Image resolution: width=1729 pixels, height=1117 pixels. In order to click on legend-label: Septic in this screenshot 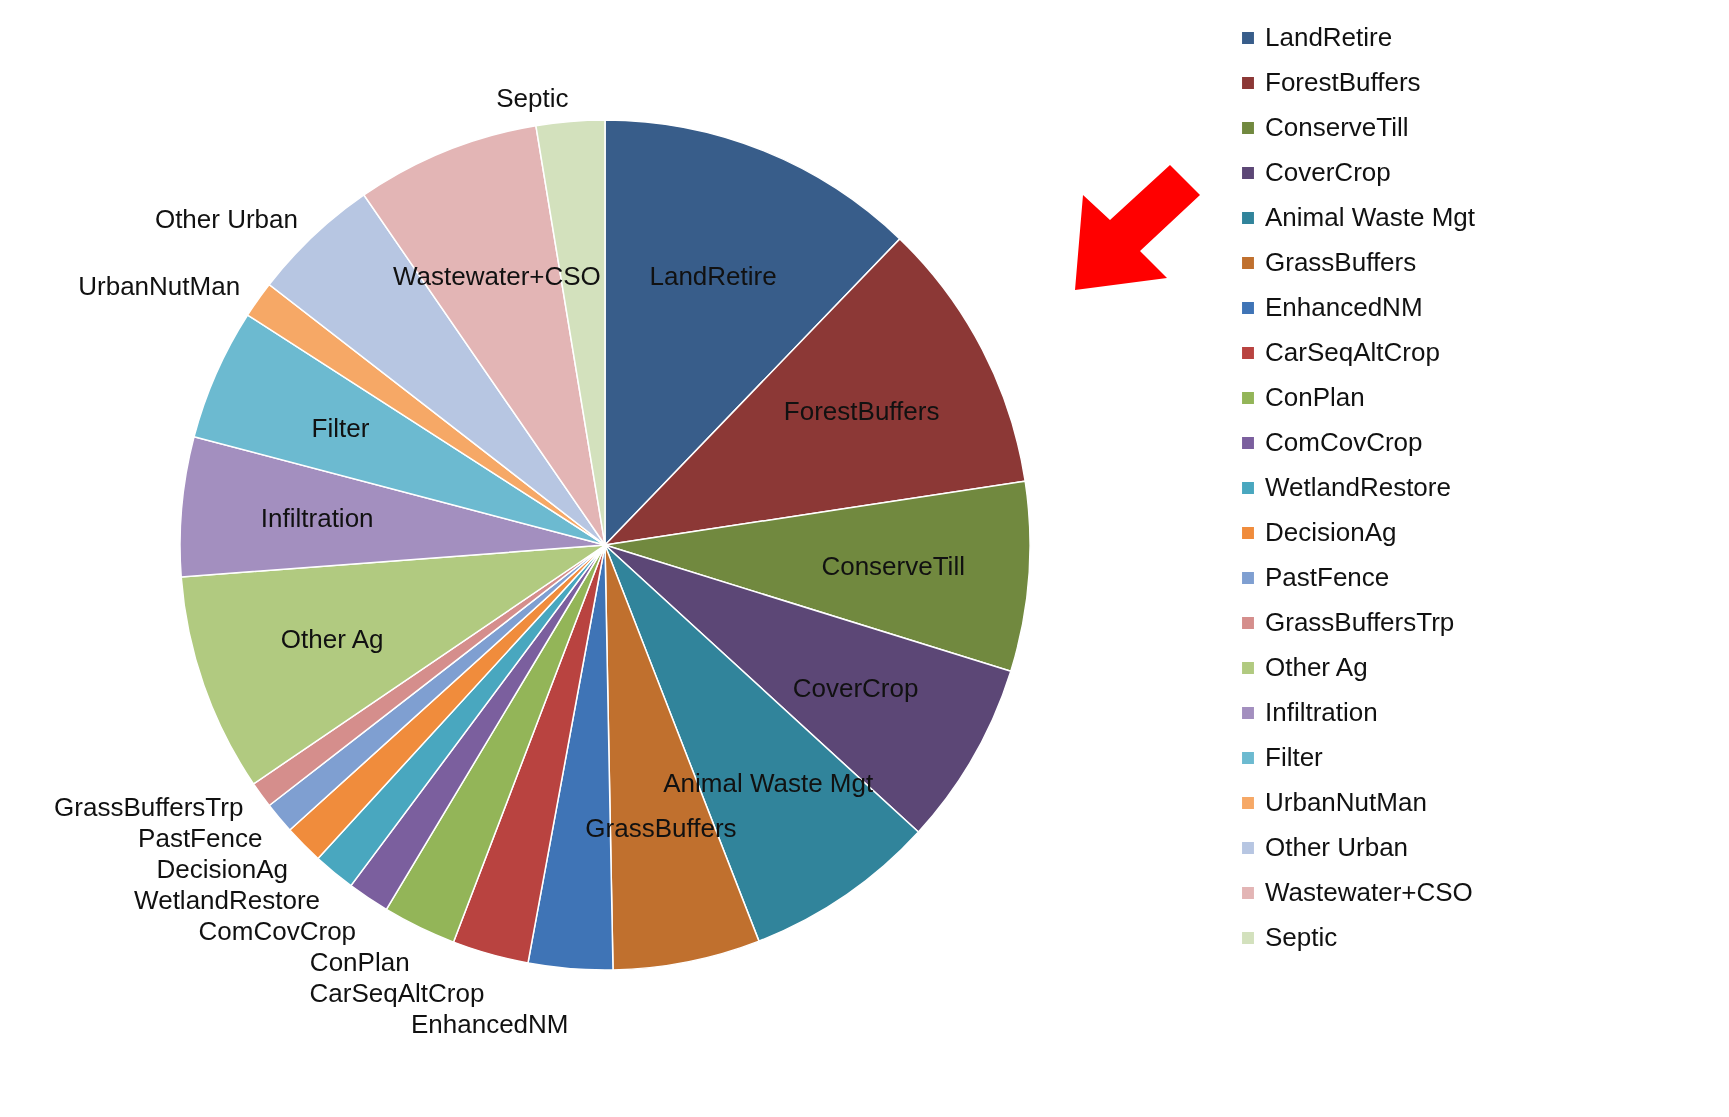, I will do `click(1301, 937)`.